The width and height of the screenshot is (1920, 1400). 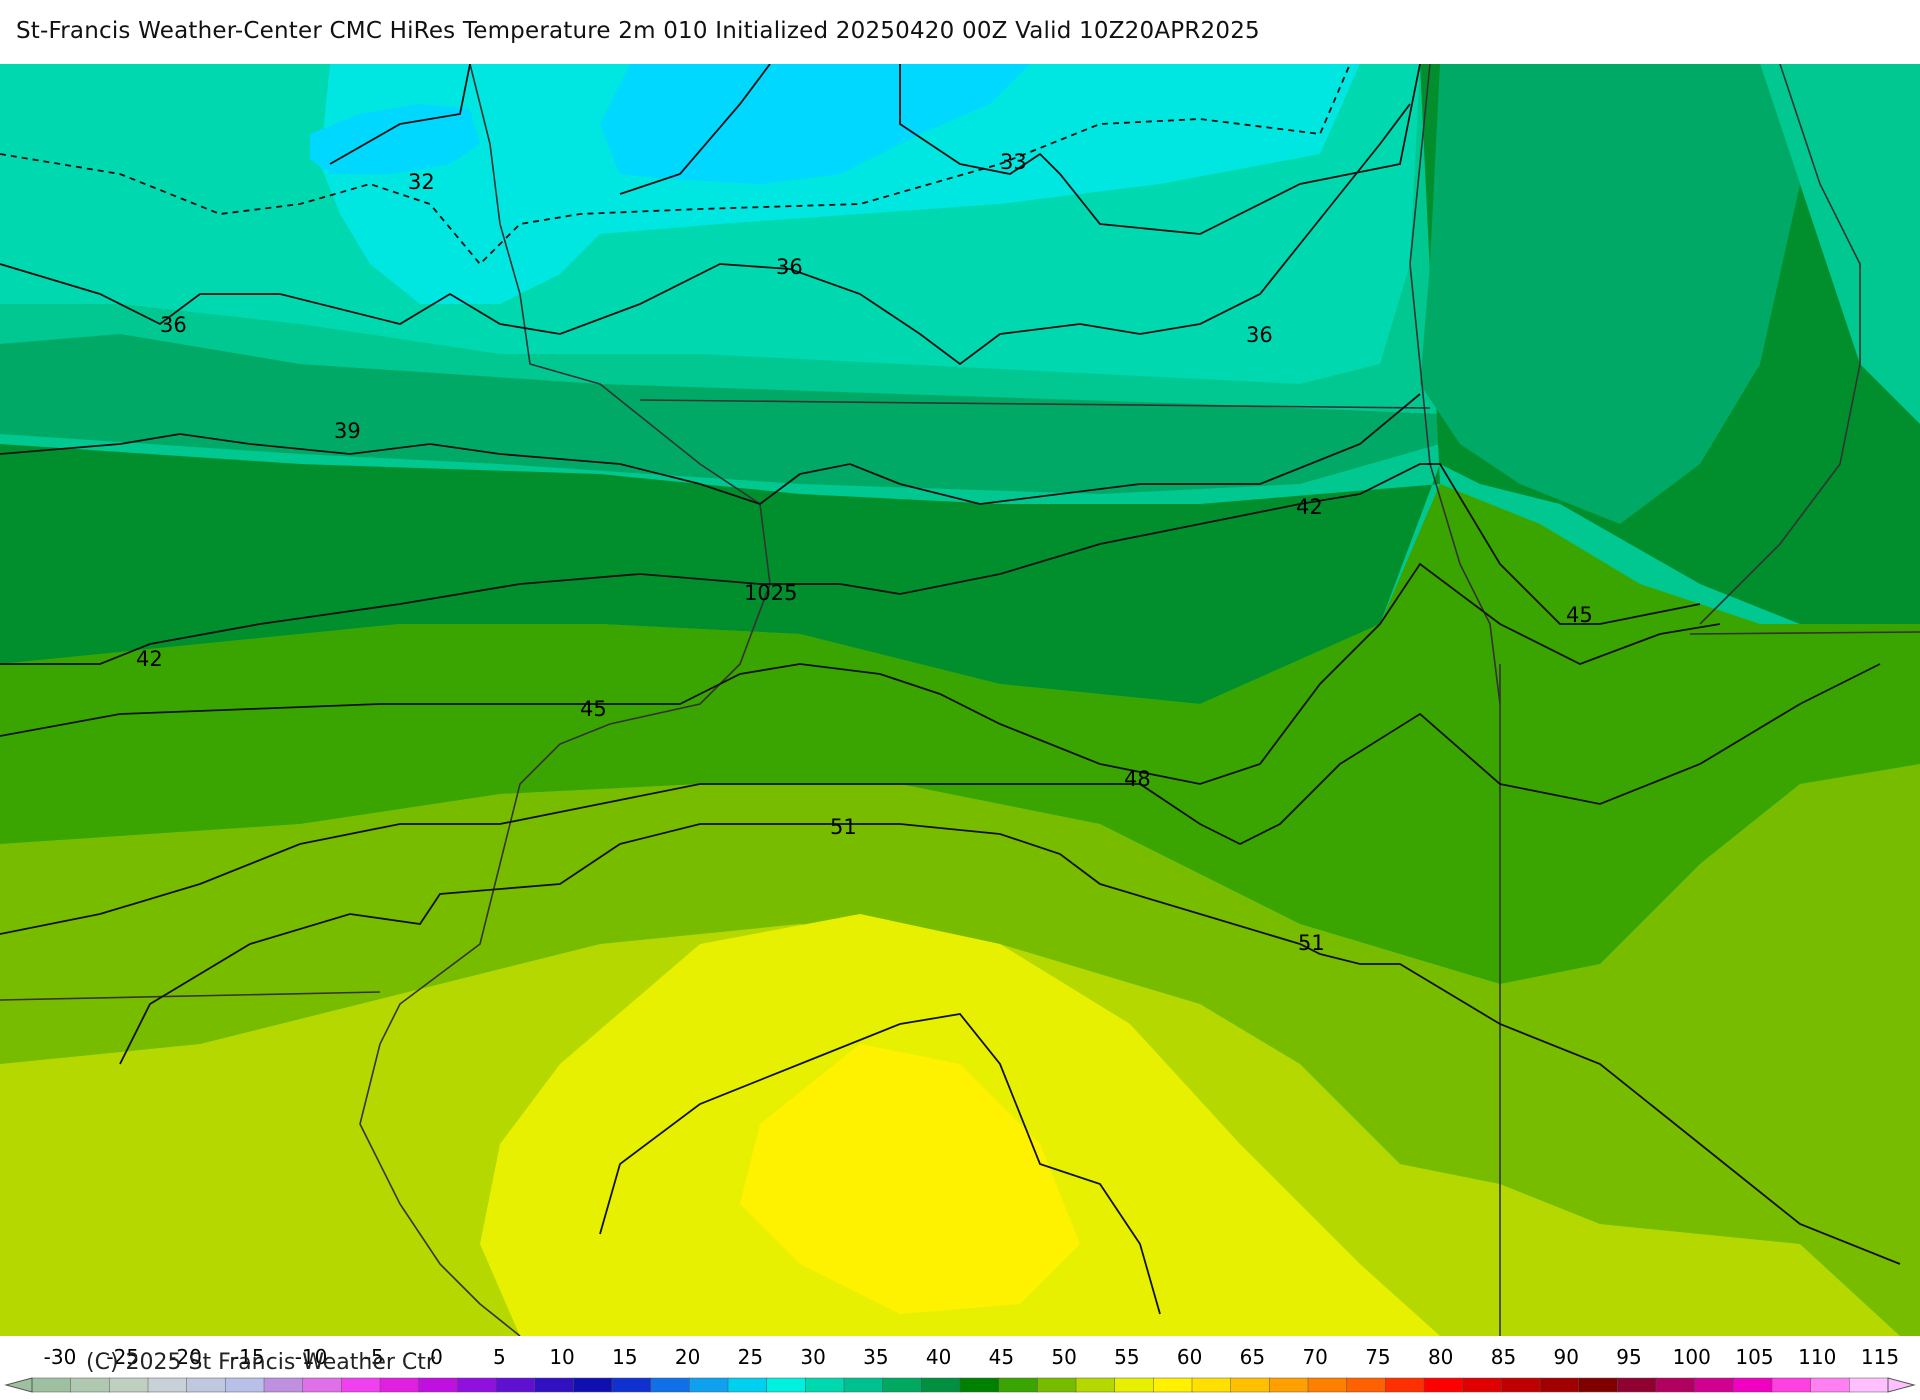 I want to click on legend-tick-label: 70, so click(x=1314, y=1357).